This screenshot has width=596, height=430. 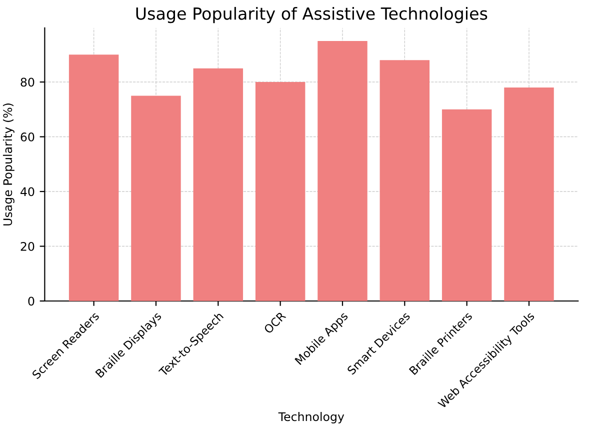 What do you see at coordinates (27, 137) in the screenshot?
I see `y-tick-label: 60` at bounding box center [27, 137].